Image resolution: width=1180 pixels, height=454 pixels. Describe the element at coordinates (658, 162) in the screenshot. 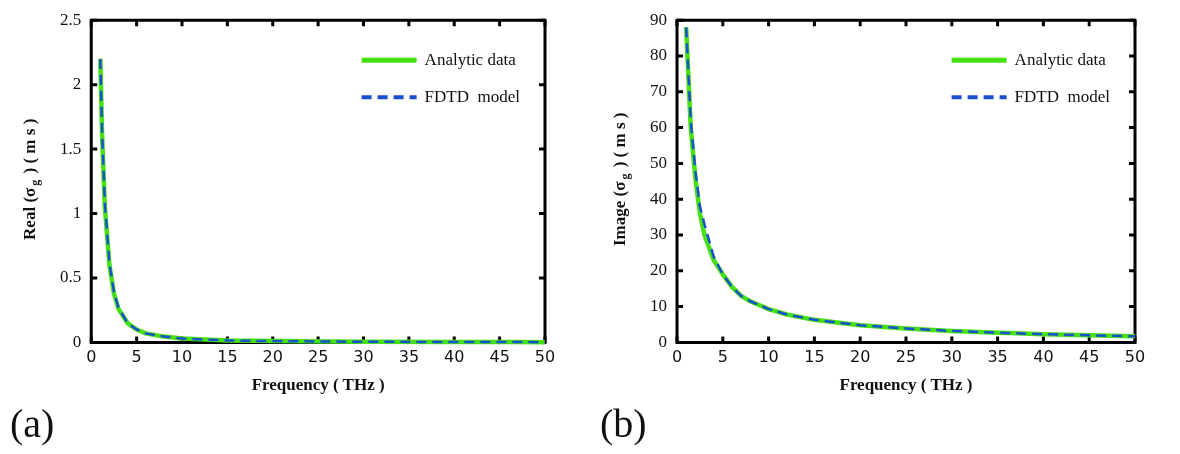

I see `y-tick-label: 50` at that location.